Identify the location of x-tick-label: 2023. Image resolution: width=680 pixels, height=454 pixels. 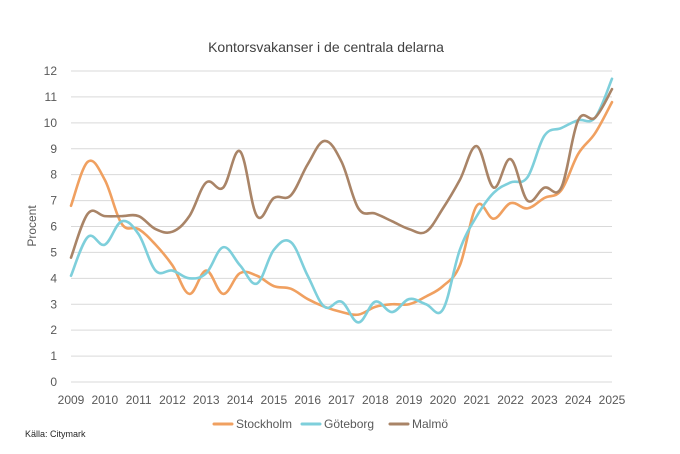
(544, 400).